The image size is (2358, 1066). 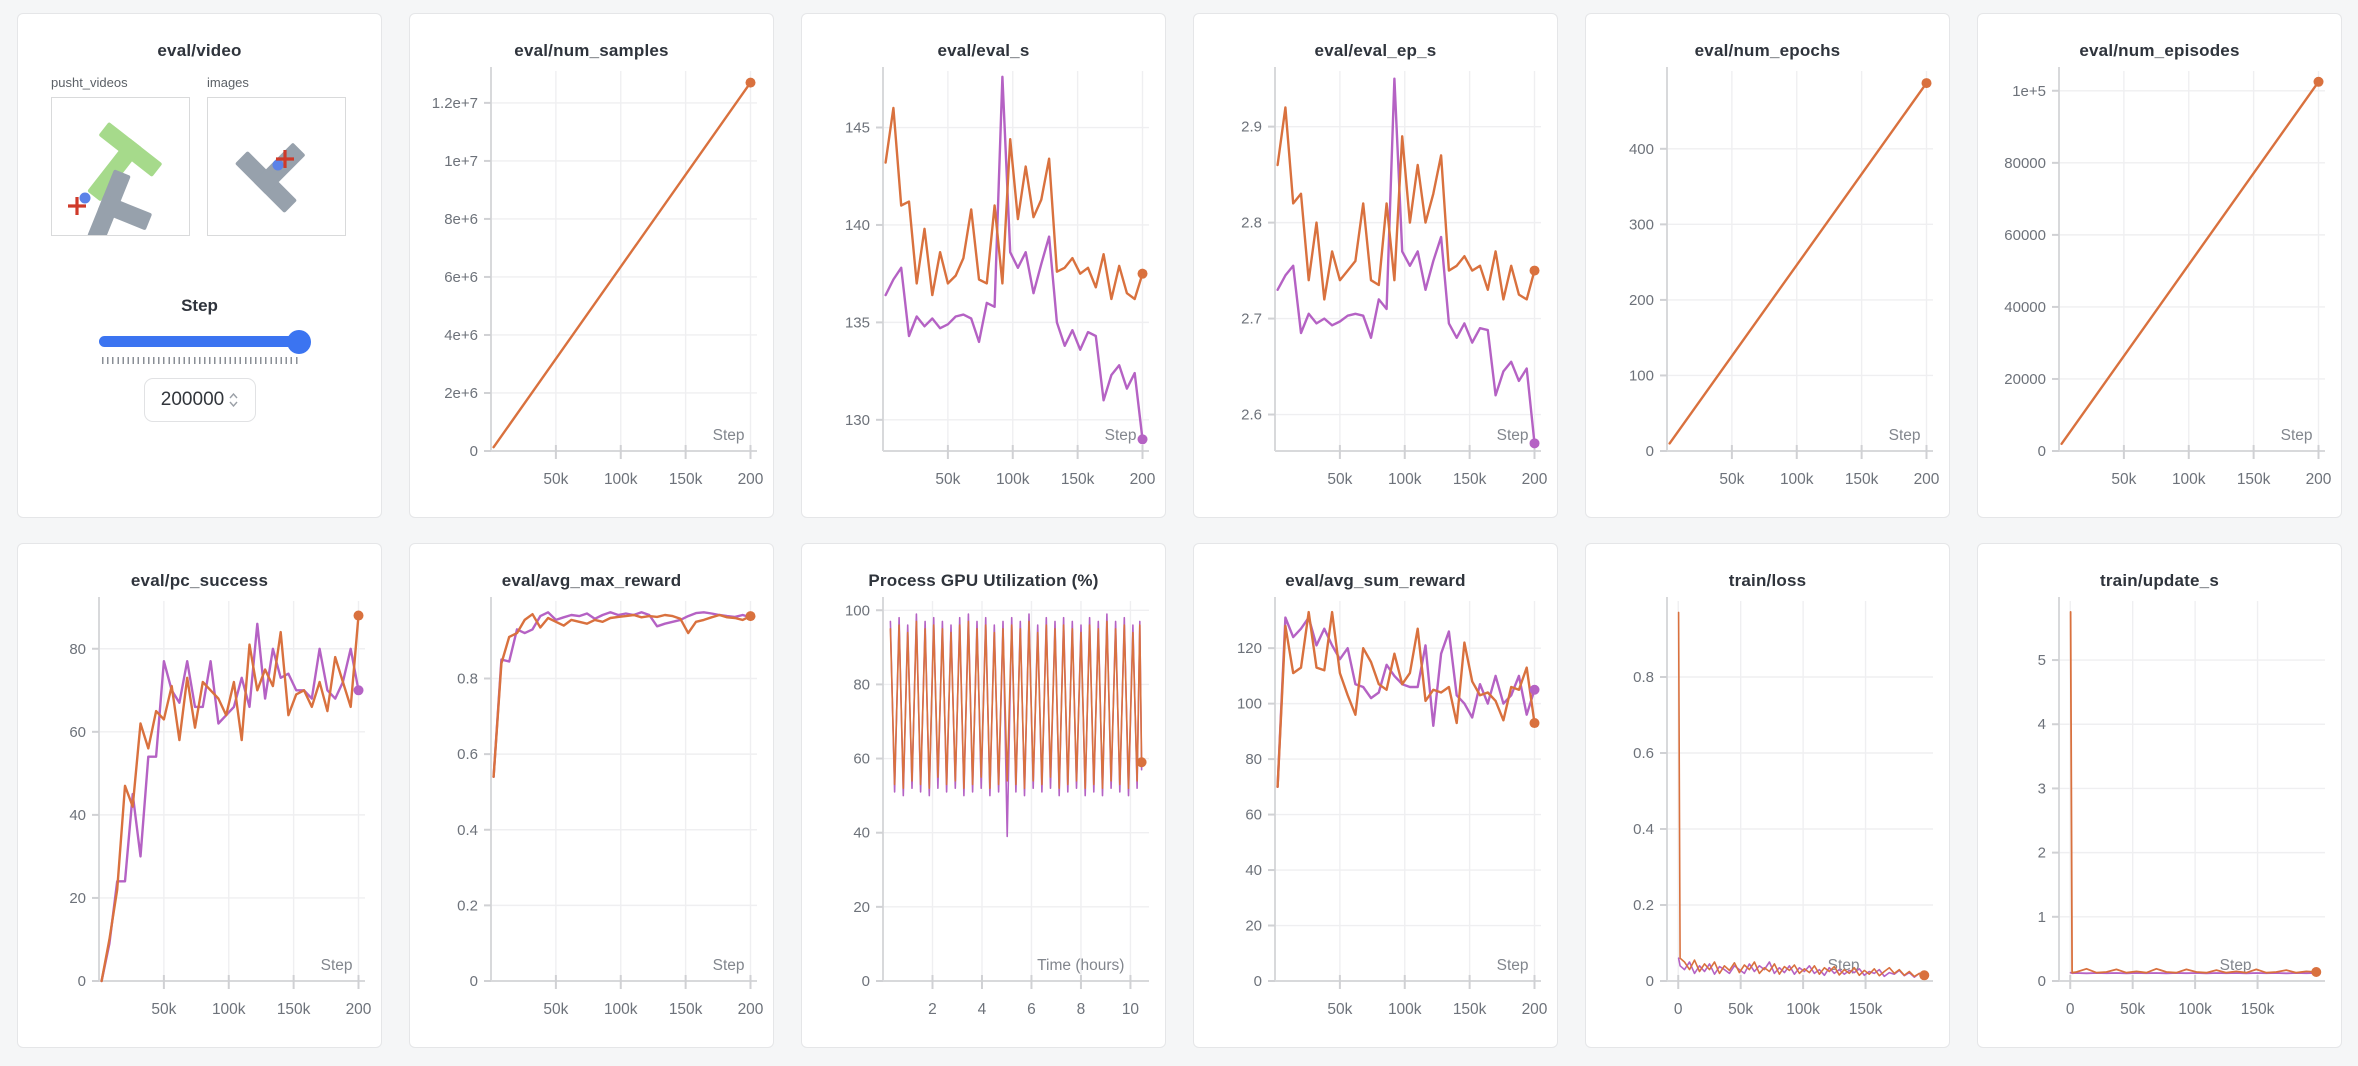 I want to click on step-input-value: 200000, so click(x=192, y=399).